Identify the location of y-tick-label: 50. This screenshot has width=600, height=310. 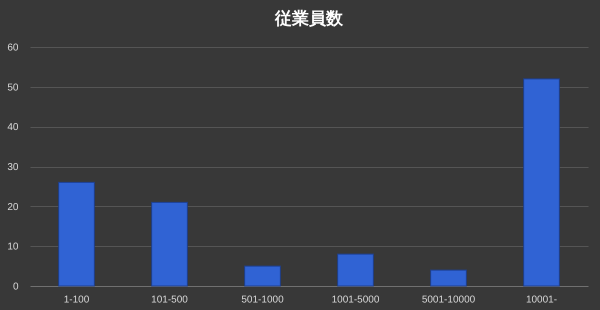
(13, 88).